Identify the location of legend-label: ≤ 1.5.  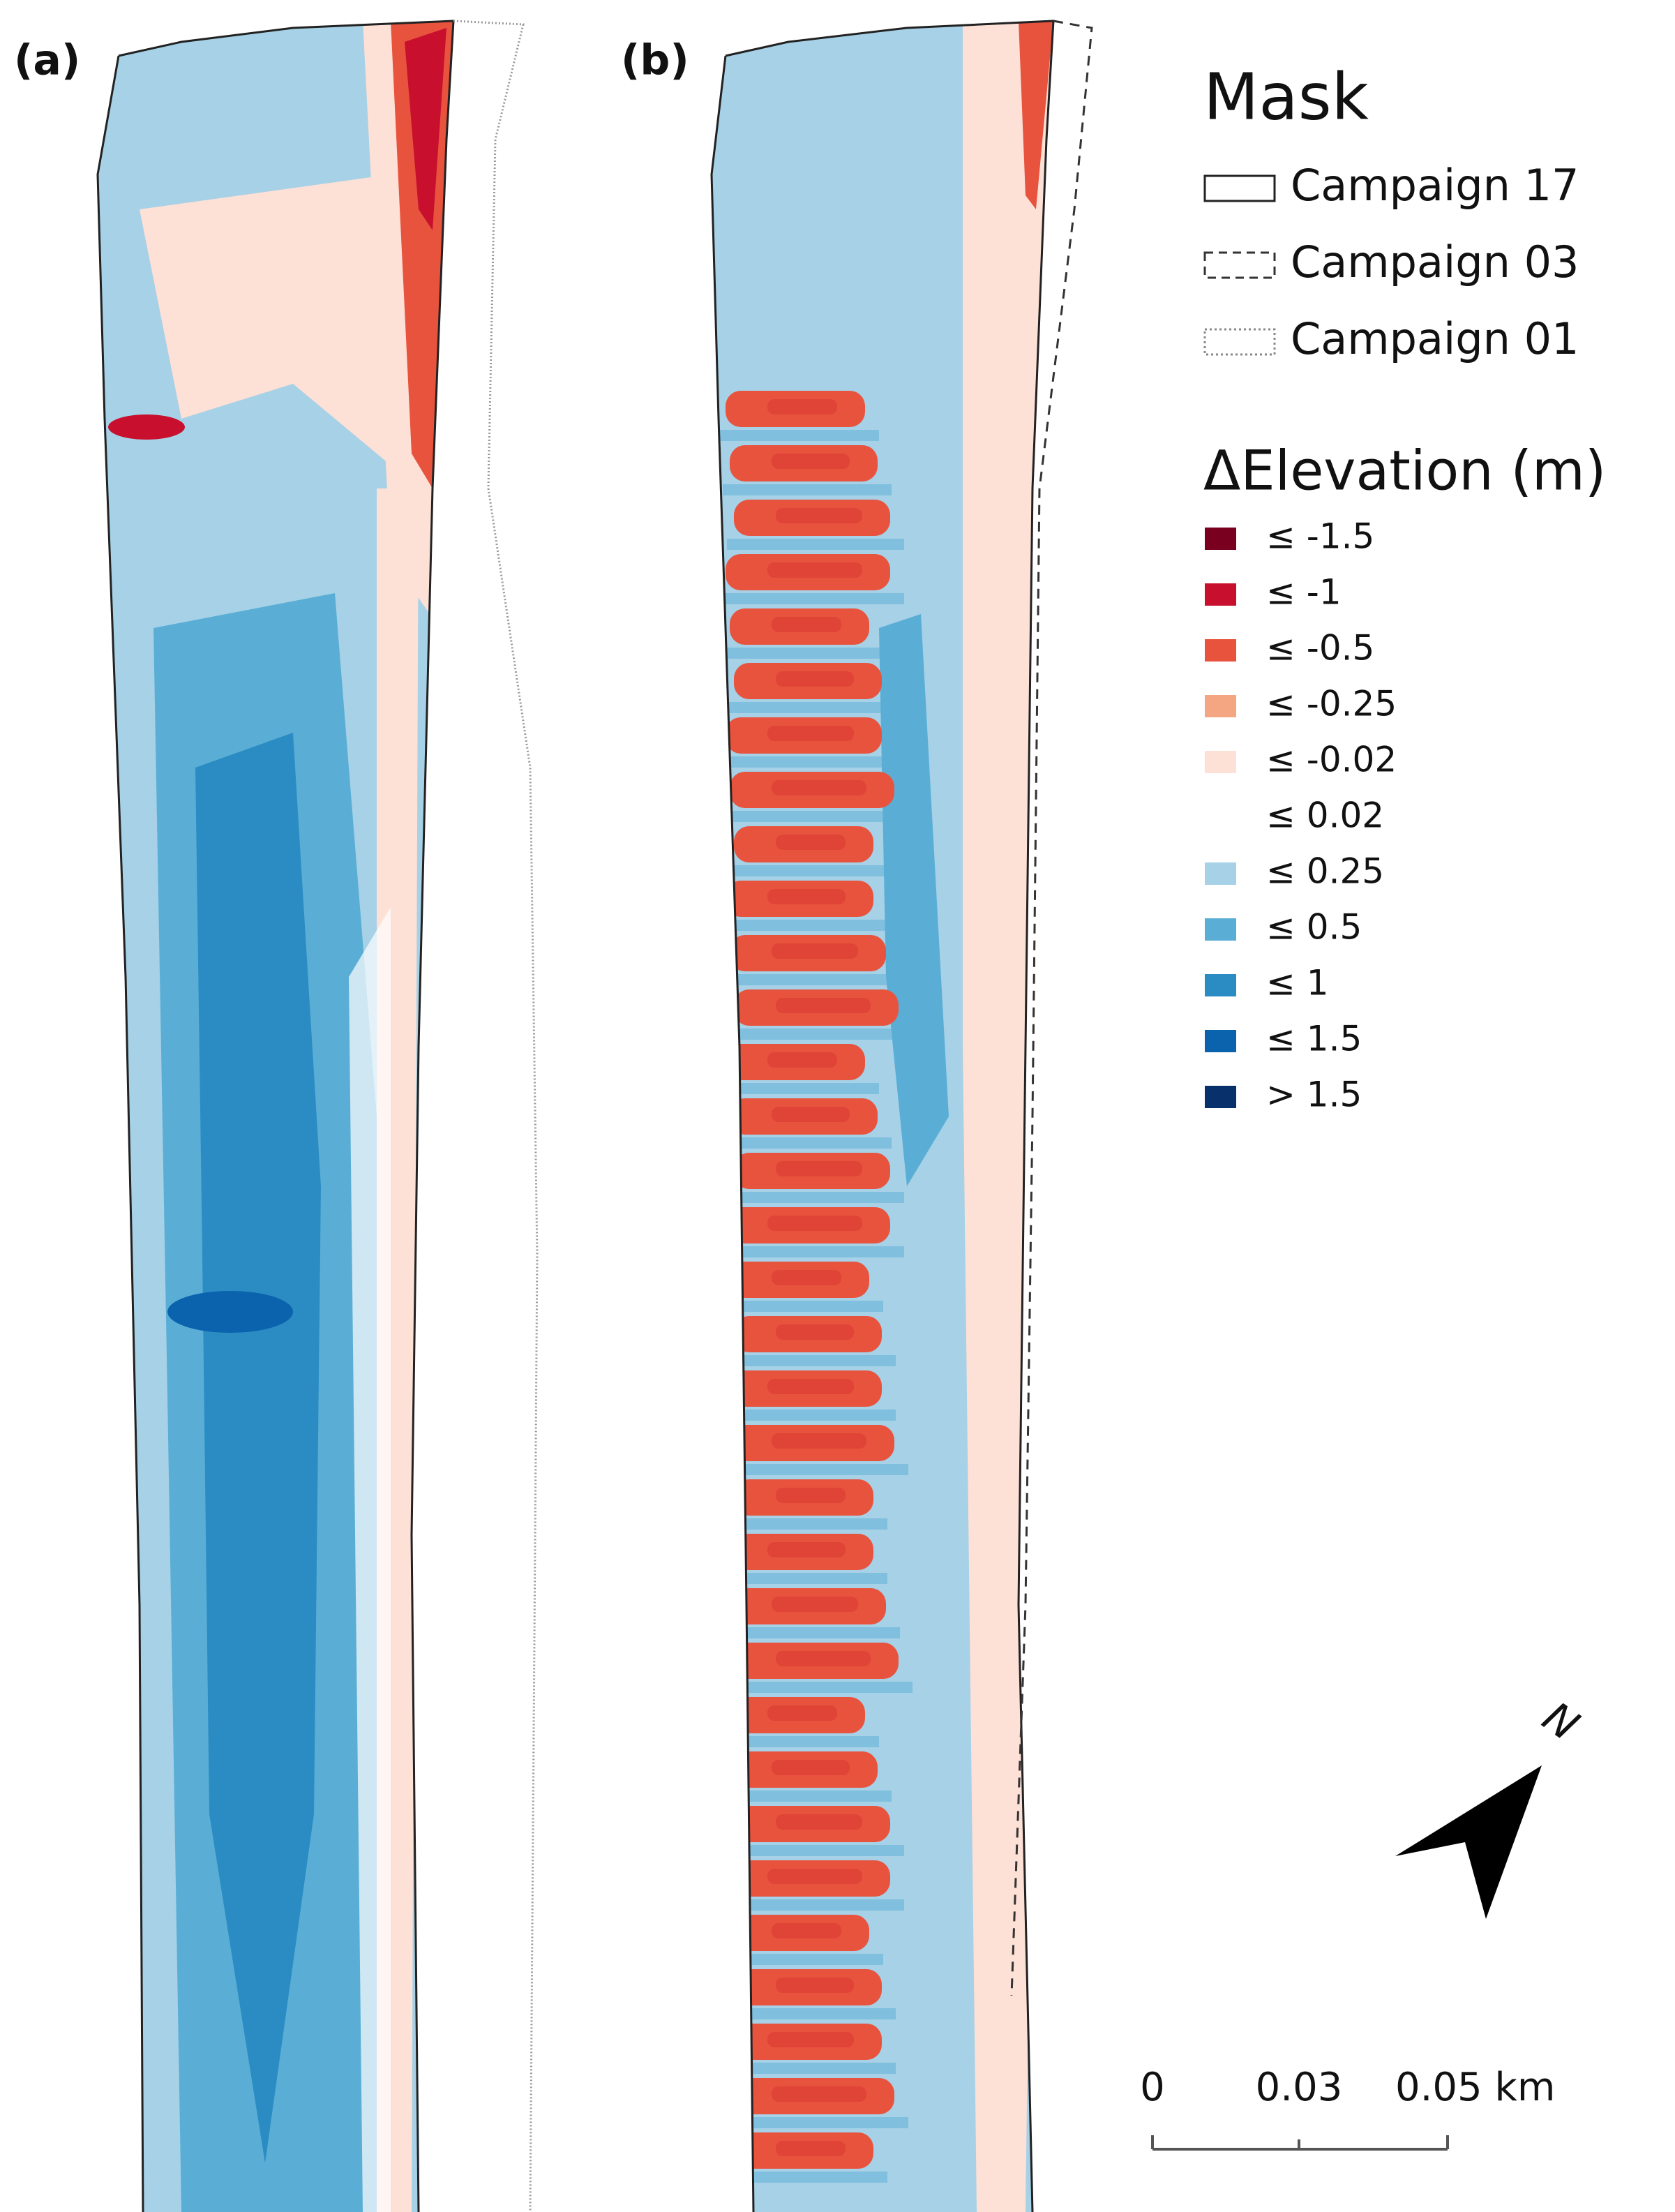
(1314, 1039).